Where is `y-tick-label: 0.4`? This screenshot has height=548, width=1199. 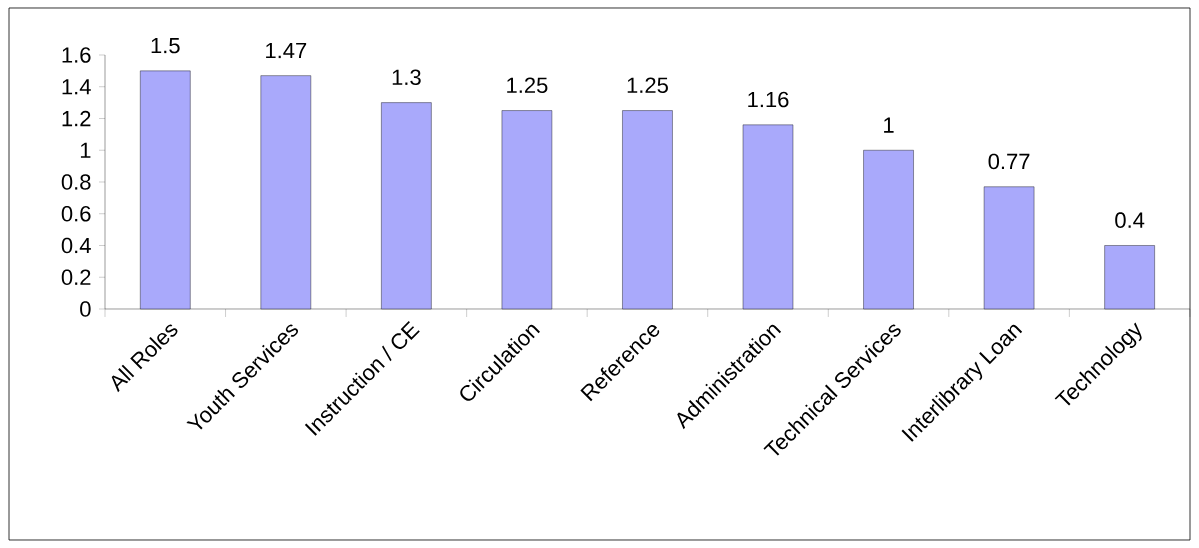 y-tick-label: 0.4 is located at coordinates (76, 245).